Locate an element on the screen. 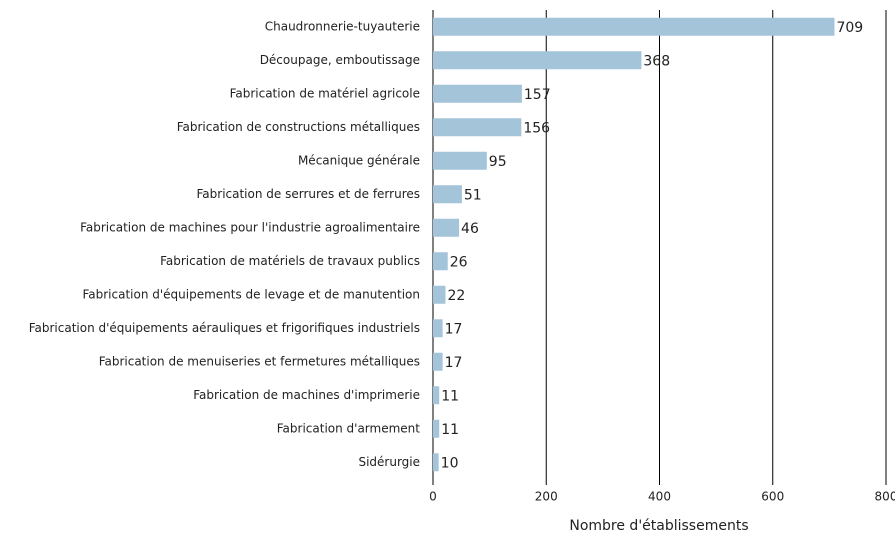 Image resolution: width=895 pixels, height=539 pixels. y-tick-label: Fabrication de machines d'imprimerie is located at coordinates (306, 395).